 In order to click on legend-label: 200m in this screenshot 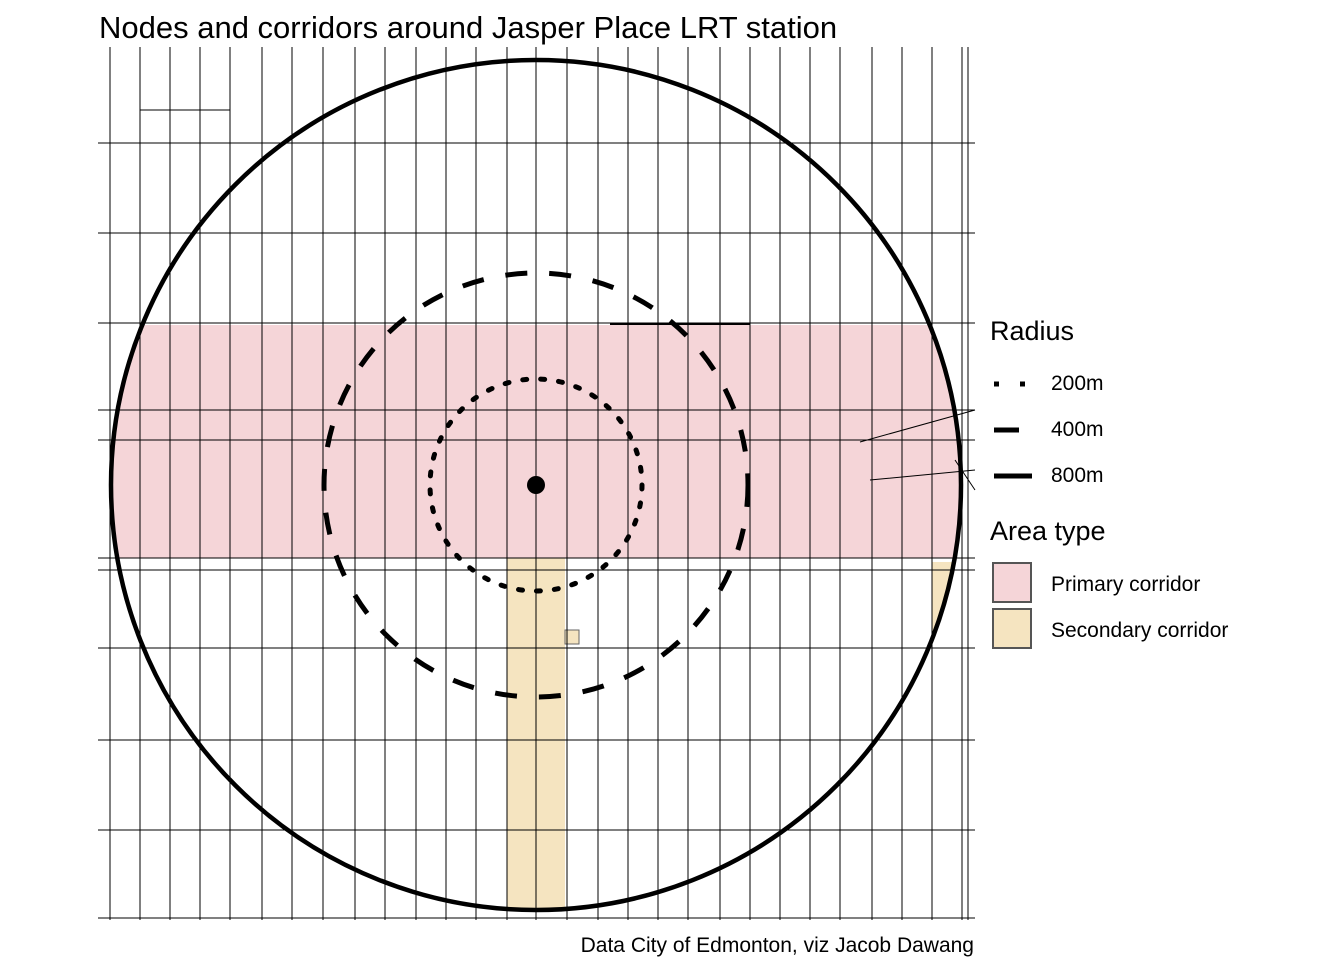, I will do `click(1077, 383)`.